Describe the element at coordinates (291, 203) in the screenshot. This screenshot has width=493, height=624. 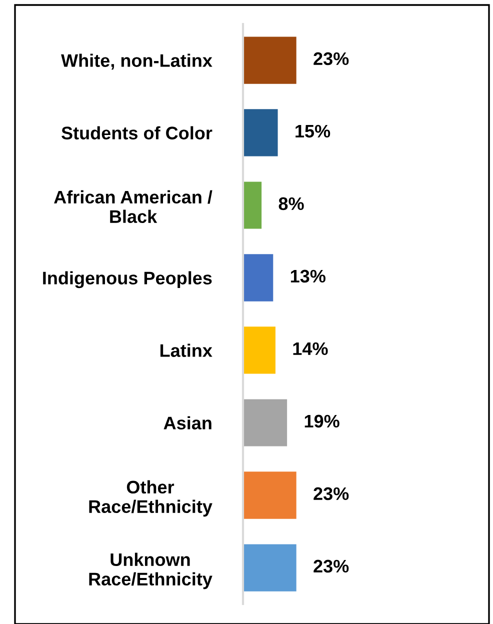
I see `data-label: 8%` at that location.